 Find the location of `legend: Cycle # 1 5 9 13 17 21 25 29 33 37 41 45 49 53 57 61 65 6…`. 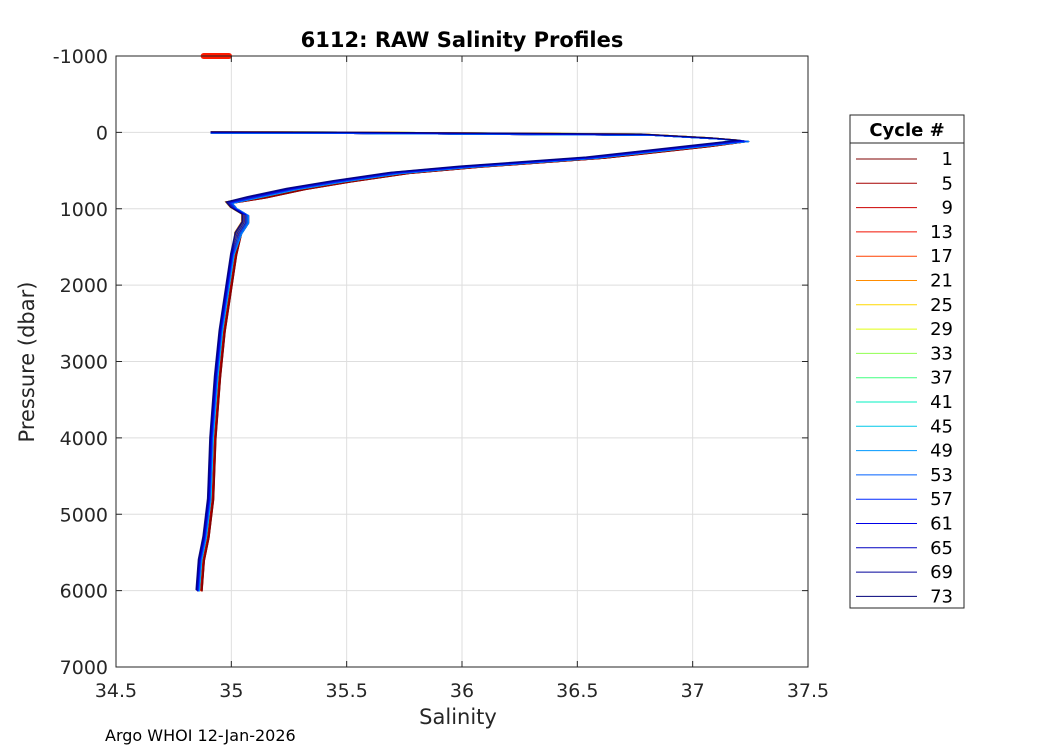

legend: Cycle # 1 5 9 13 17 21 25 29 33 37 41 45 49 53 57 61 65 6… is located at coordinates (907, 361).